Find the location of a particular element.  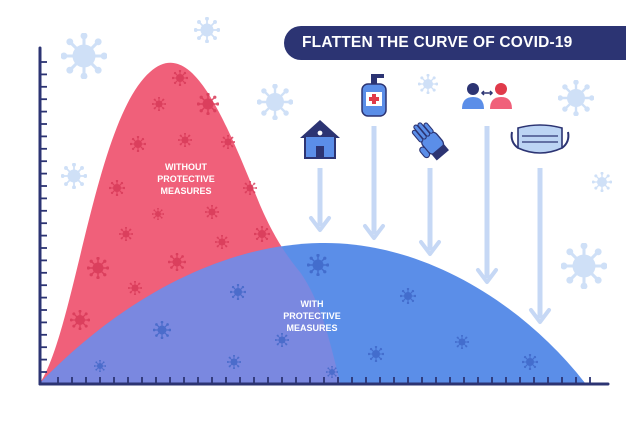

page-title: FLATTEN THE CURVE OF COVID-19 is located at coordinates (437, 42).